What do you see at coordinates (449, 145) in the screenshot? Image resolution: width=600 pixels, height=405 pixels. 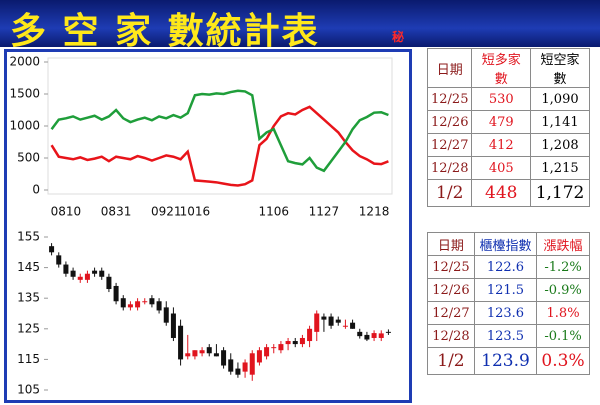 I see `table-cell: 12/27` at bounding box center [449, 145].